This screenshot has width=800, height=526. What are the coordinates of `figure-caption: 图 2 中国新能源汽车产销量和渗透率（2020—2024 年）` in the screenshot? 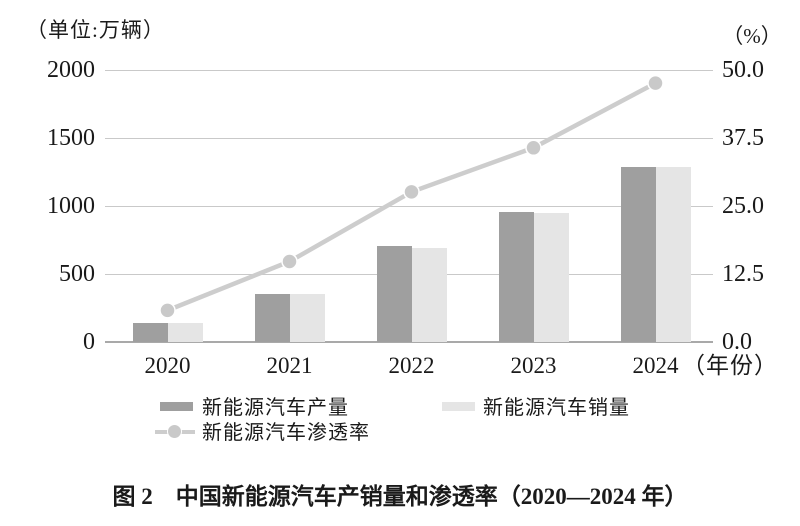 It's located at (400, 496).